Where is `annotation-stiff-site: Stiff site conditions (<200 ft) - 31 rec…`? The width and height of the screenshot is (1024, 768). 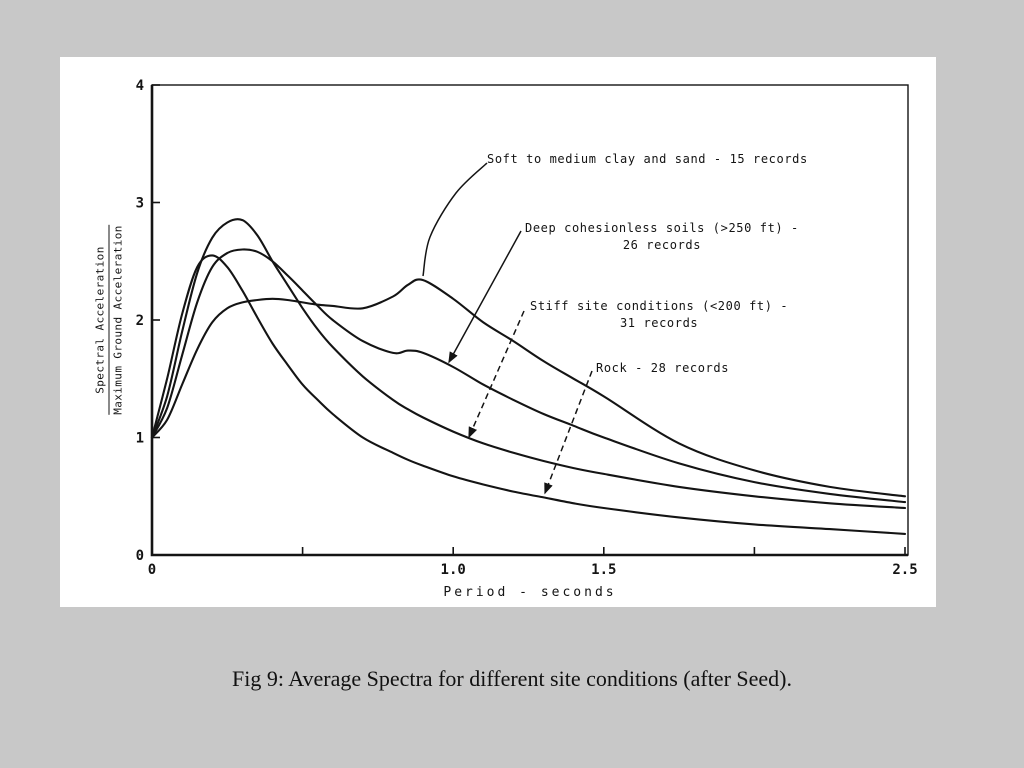 annotation-stiff-site: Stiff site conditions (<200 ft) - 31 rec… is located at coordinates (659, 314).